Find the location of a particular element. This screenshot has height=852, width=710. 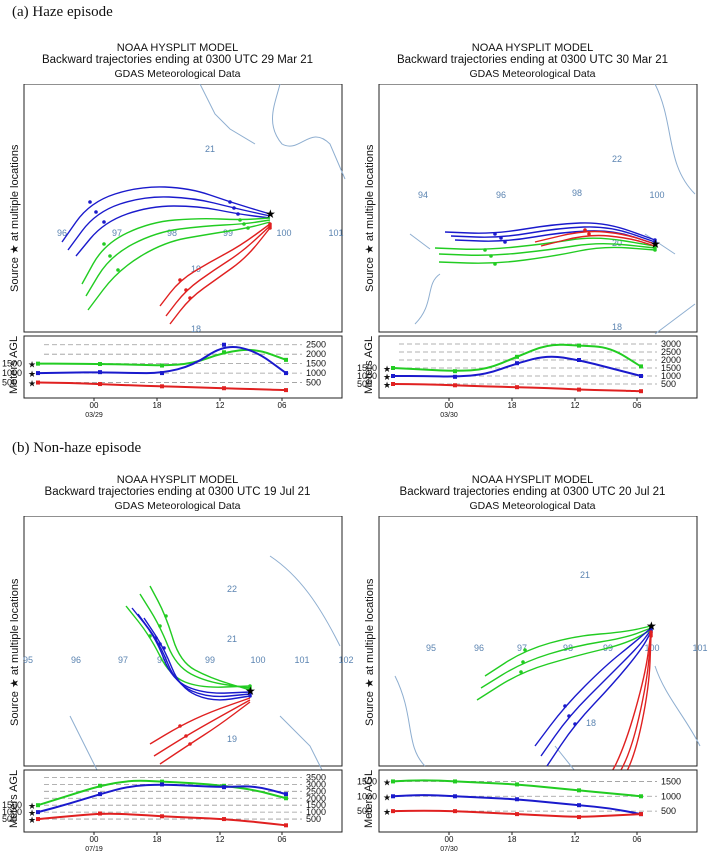

grid-label: 18 is located at coordinates (196, 329).